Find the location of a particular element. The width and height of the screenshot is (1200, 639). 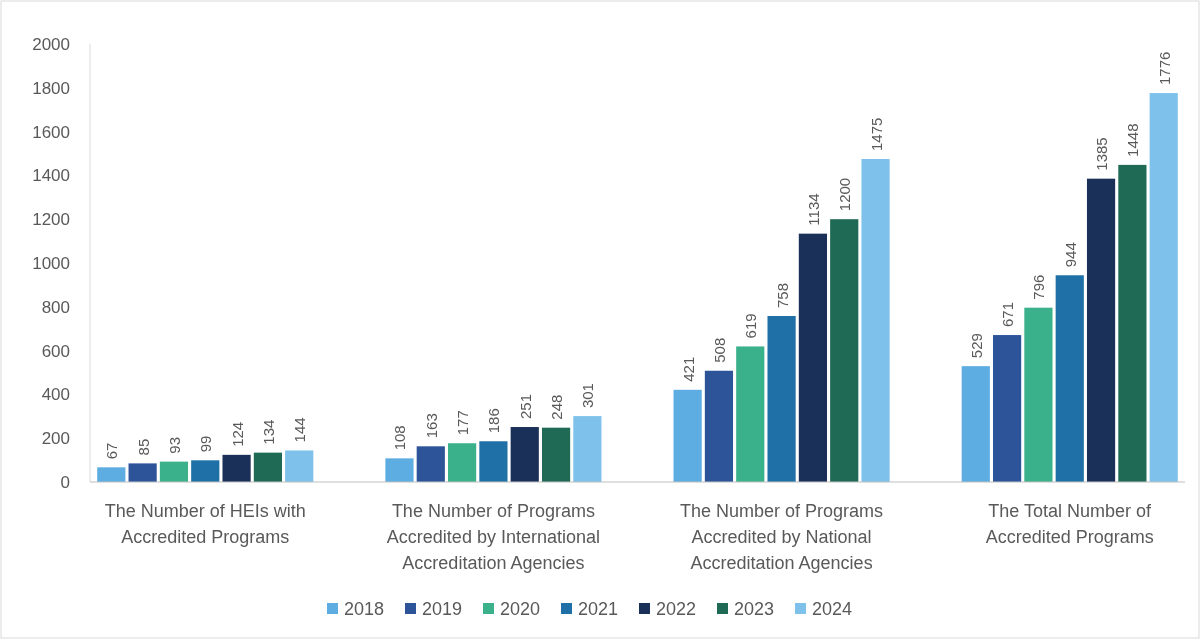

y-tick-label: 800 is located at coordinates (55, 307).